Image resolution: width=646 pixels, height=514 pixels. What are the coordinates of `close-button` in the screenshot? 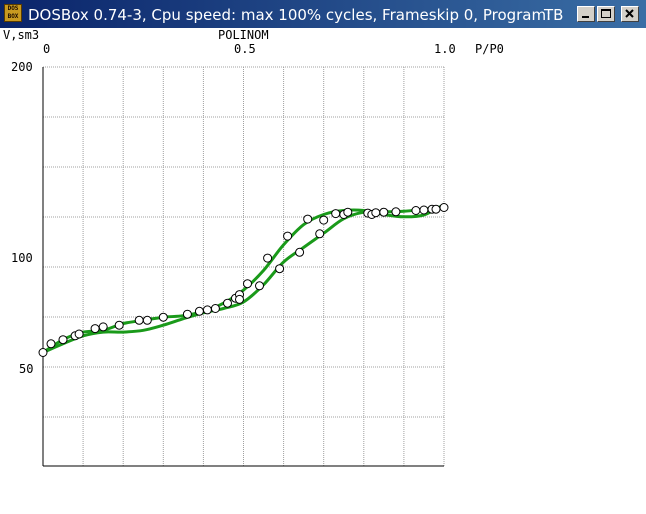 It's located at (630, 14).